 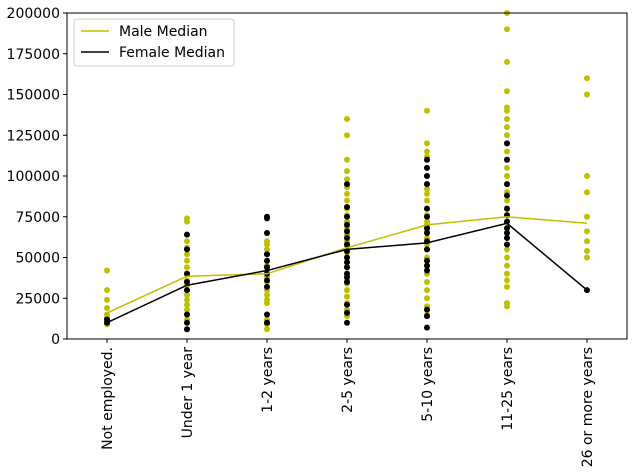 What do you see at coordinates (348, 380) in the screenshot?
I see `x-tick-label: 2-5 years` at bounding box center [348, 380].